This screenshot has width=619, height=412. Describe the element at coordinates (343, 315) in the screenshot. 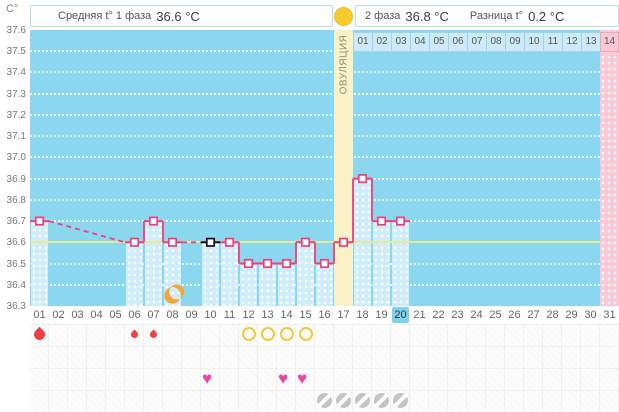

I see `day-cell: 17` at that location.